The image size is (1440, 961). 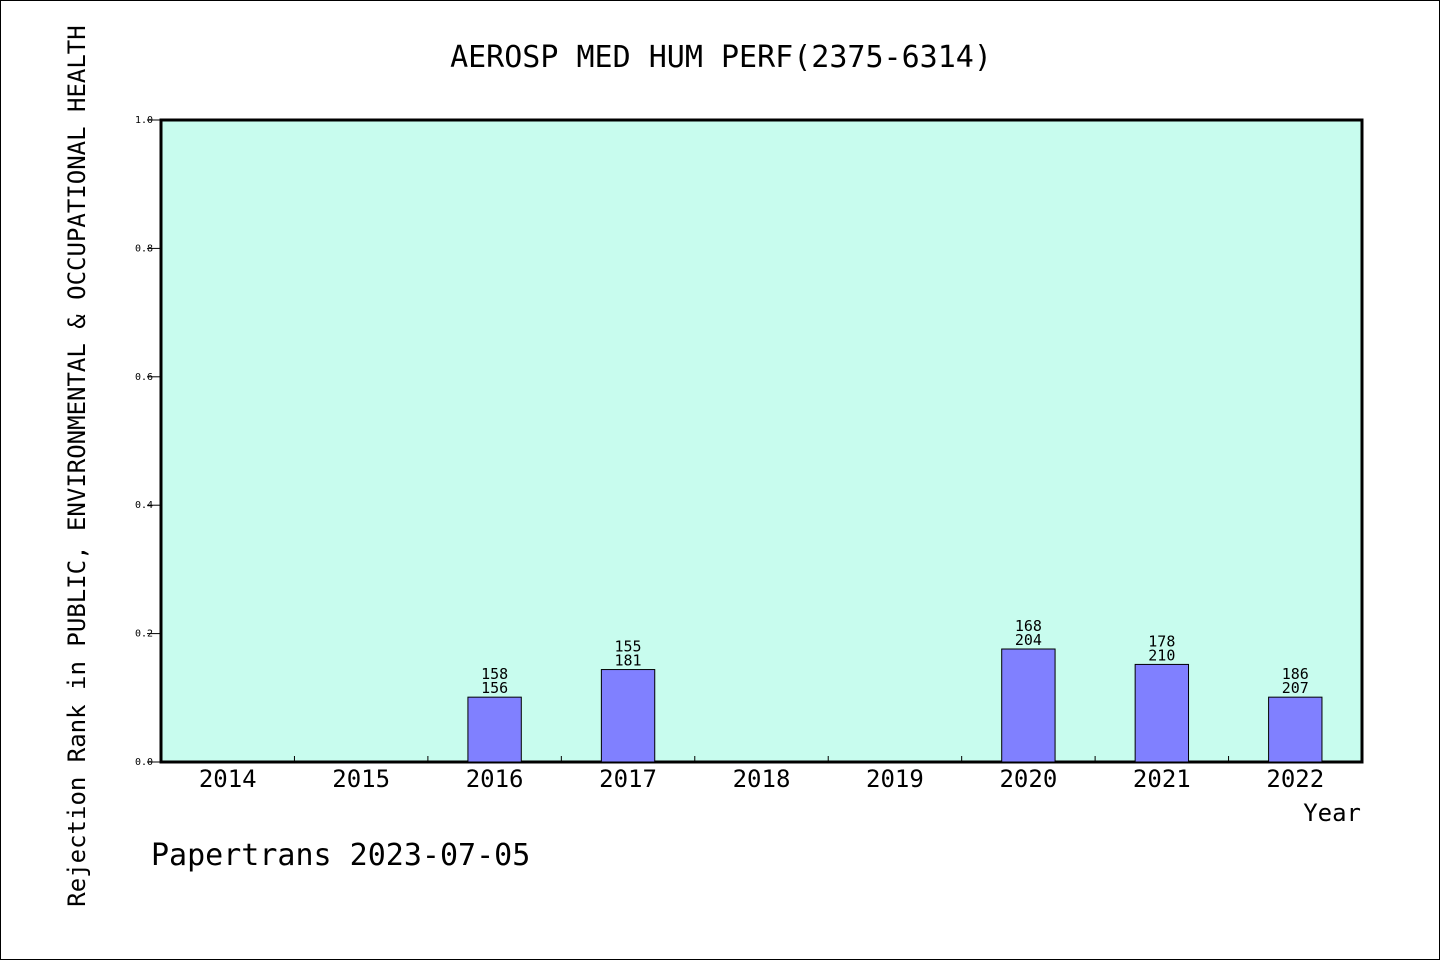 I want to click on bar-label-bottom: 204, so click(x=1028, y=640).